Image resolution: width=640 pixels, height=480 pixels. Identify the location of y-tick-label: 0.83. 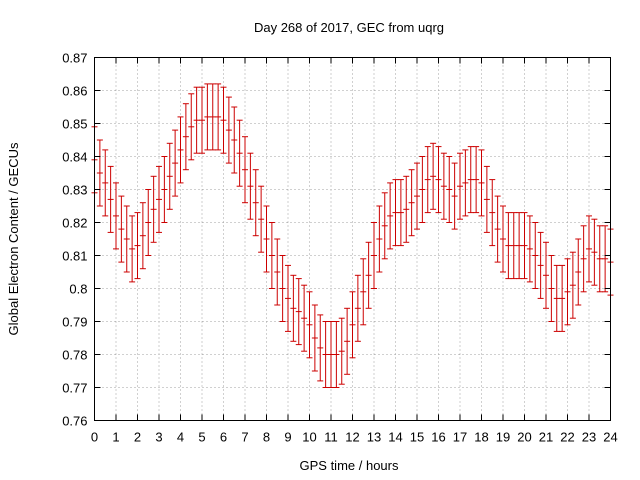
(74, 190).